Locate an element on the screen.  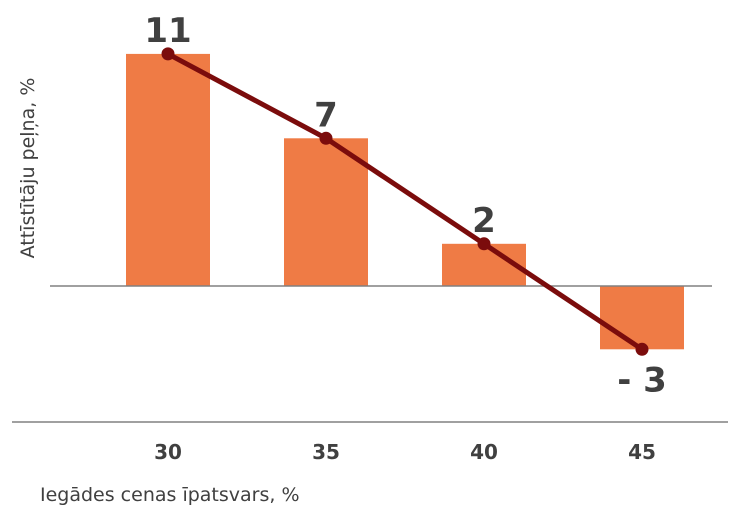
data-label: 11 is located at coordinates (167, 31).